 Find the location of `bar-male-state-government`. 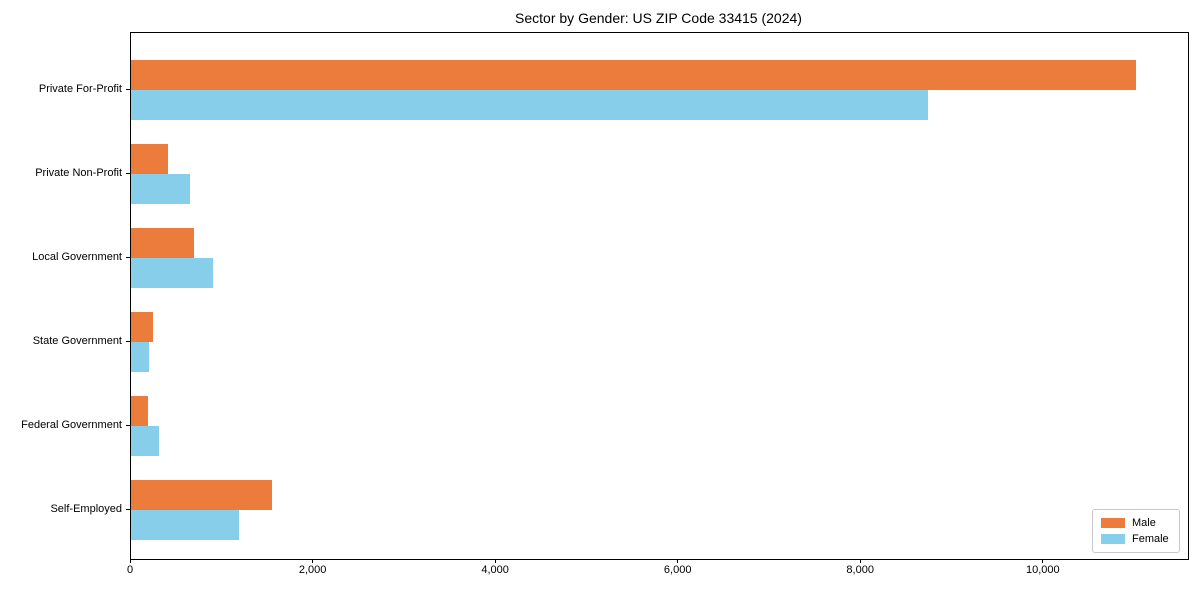

bar-male-state-government is located at coordinates (142, 327).